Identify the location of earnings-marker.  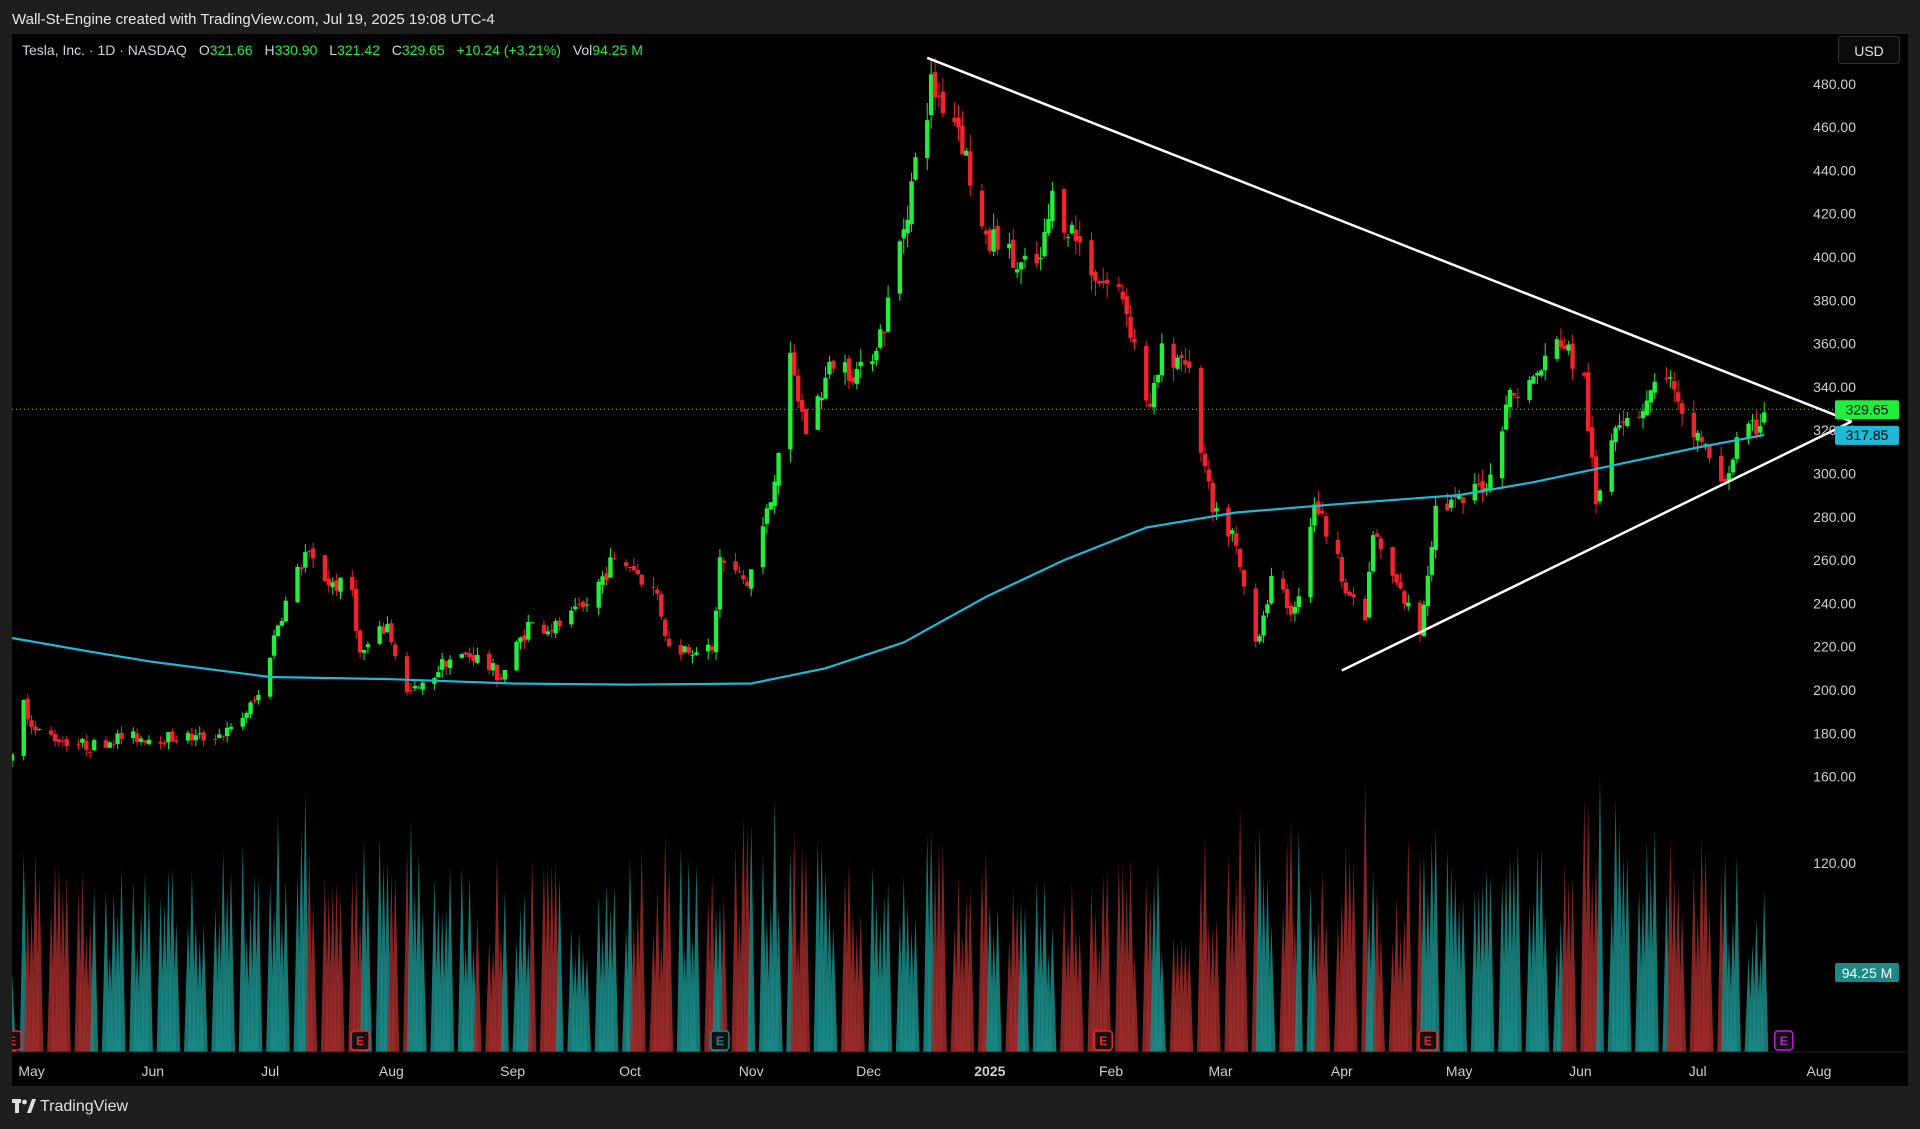
(720, 1040).